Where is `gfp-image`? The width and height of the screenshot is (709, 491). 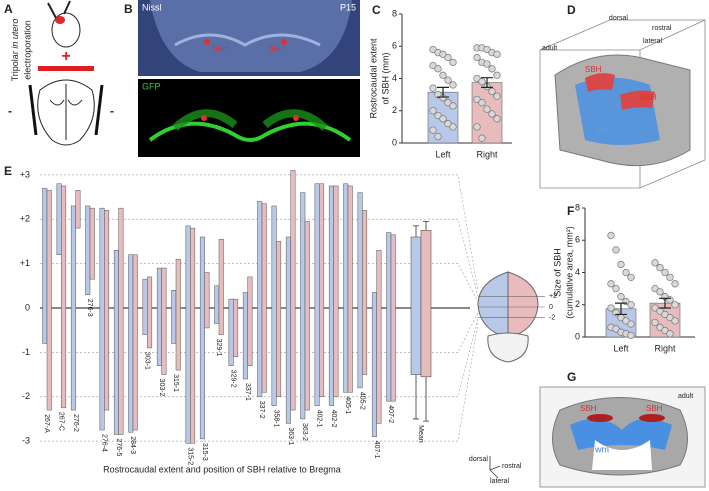
gfp-image is located at coordinates (249, 118).